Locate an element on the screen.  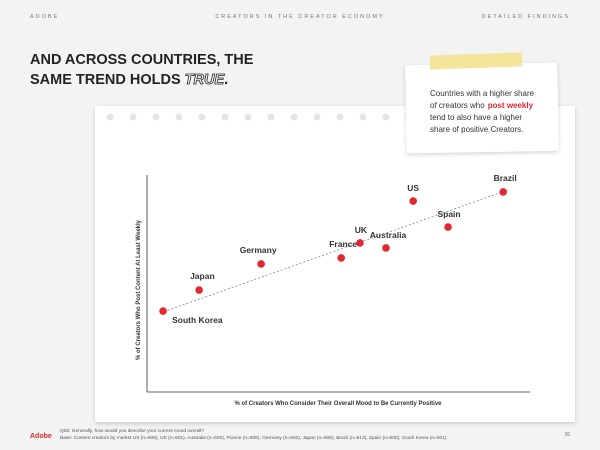
note-highlight: post weekly is located at coordinates (511, 105).